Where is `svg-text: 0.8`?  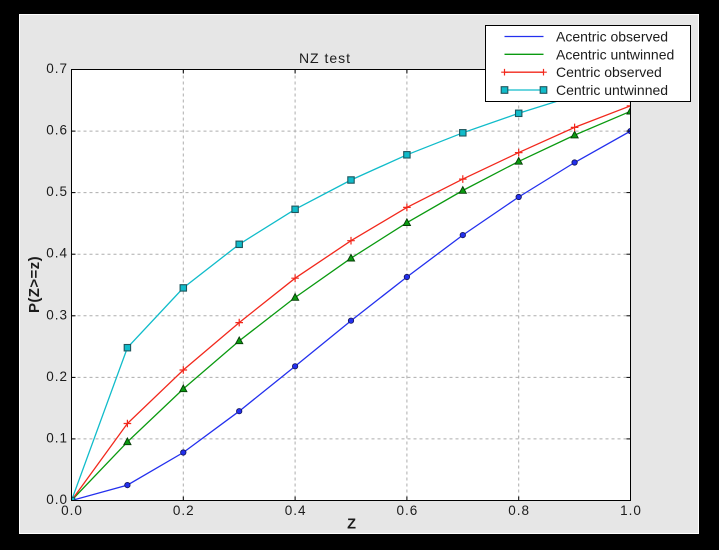
svg-text: 0.8 is located at coordinates (519, 510).